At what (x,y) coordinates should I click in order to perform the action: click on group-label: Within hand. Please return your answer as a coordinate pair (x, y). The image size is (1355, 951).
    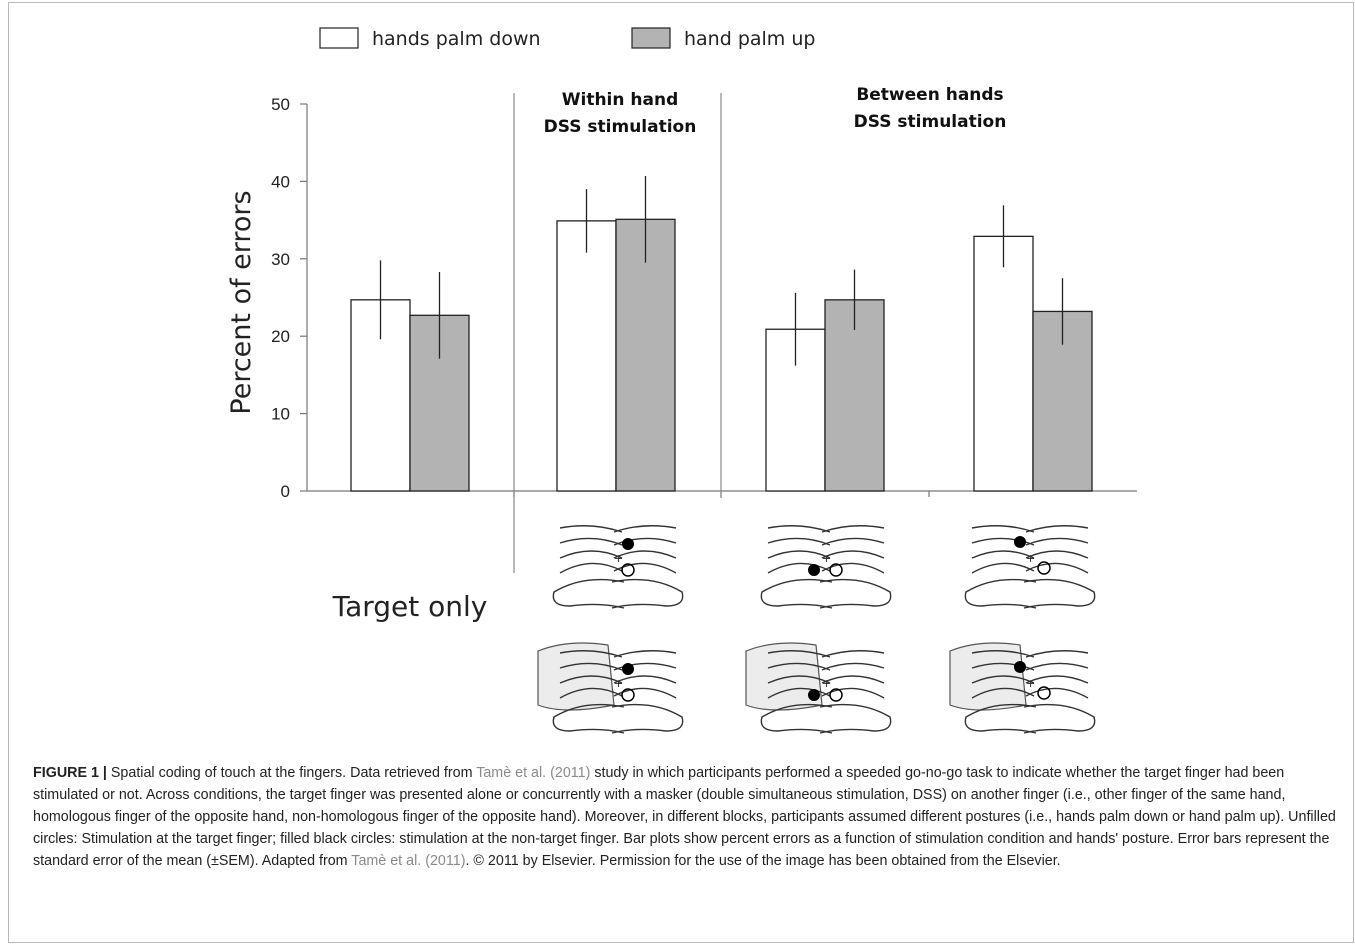
    Looking at the image, I should click on (620, 100).